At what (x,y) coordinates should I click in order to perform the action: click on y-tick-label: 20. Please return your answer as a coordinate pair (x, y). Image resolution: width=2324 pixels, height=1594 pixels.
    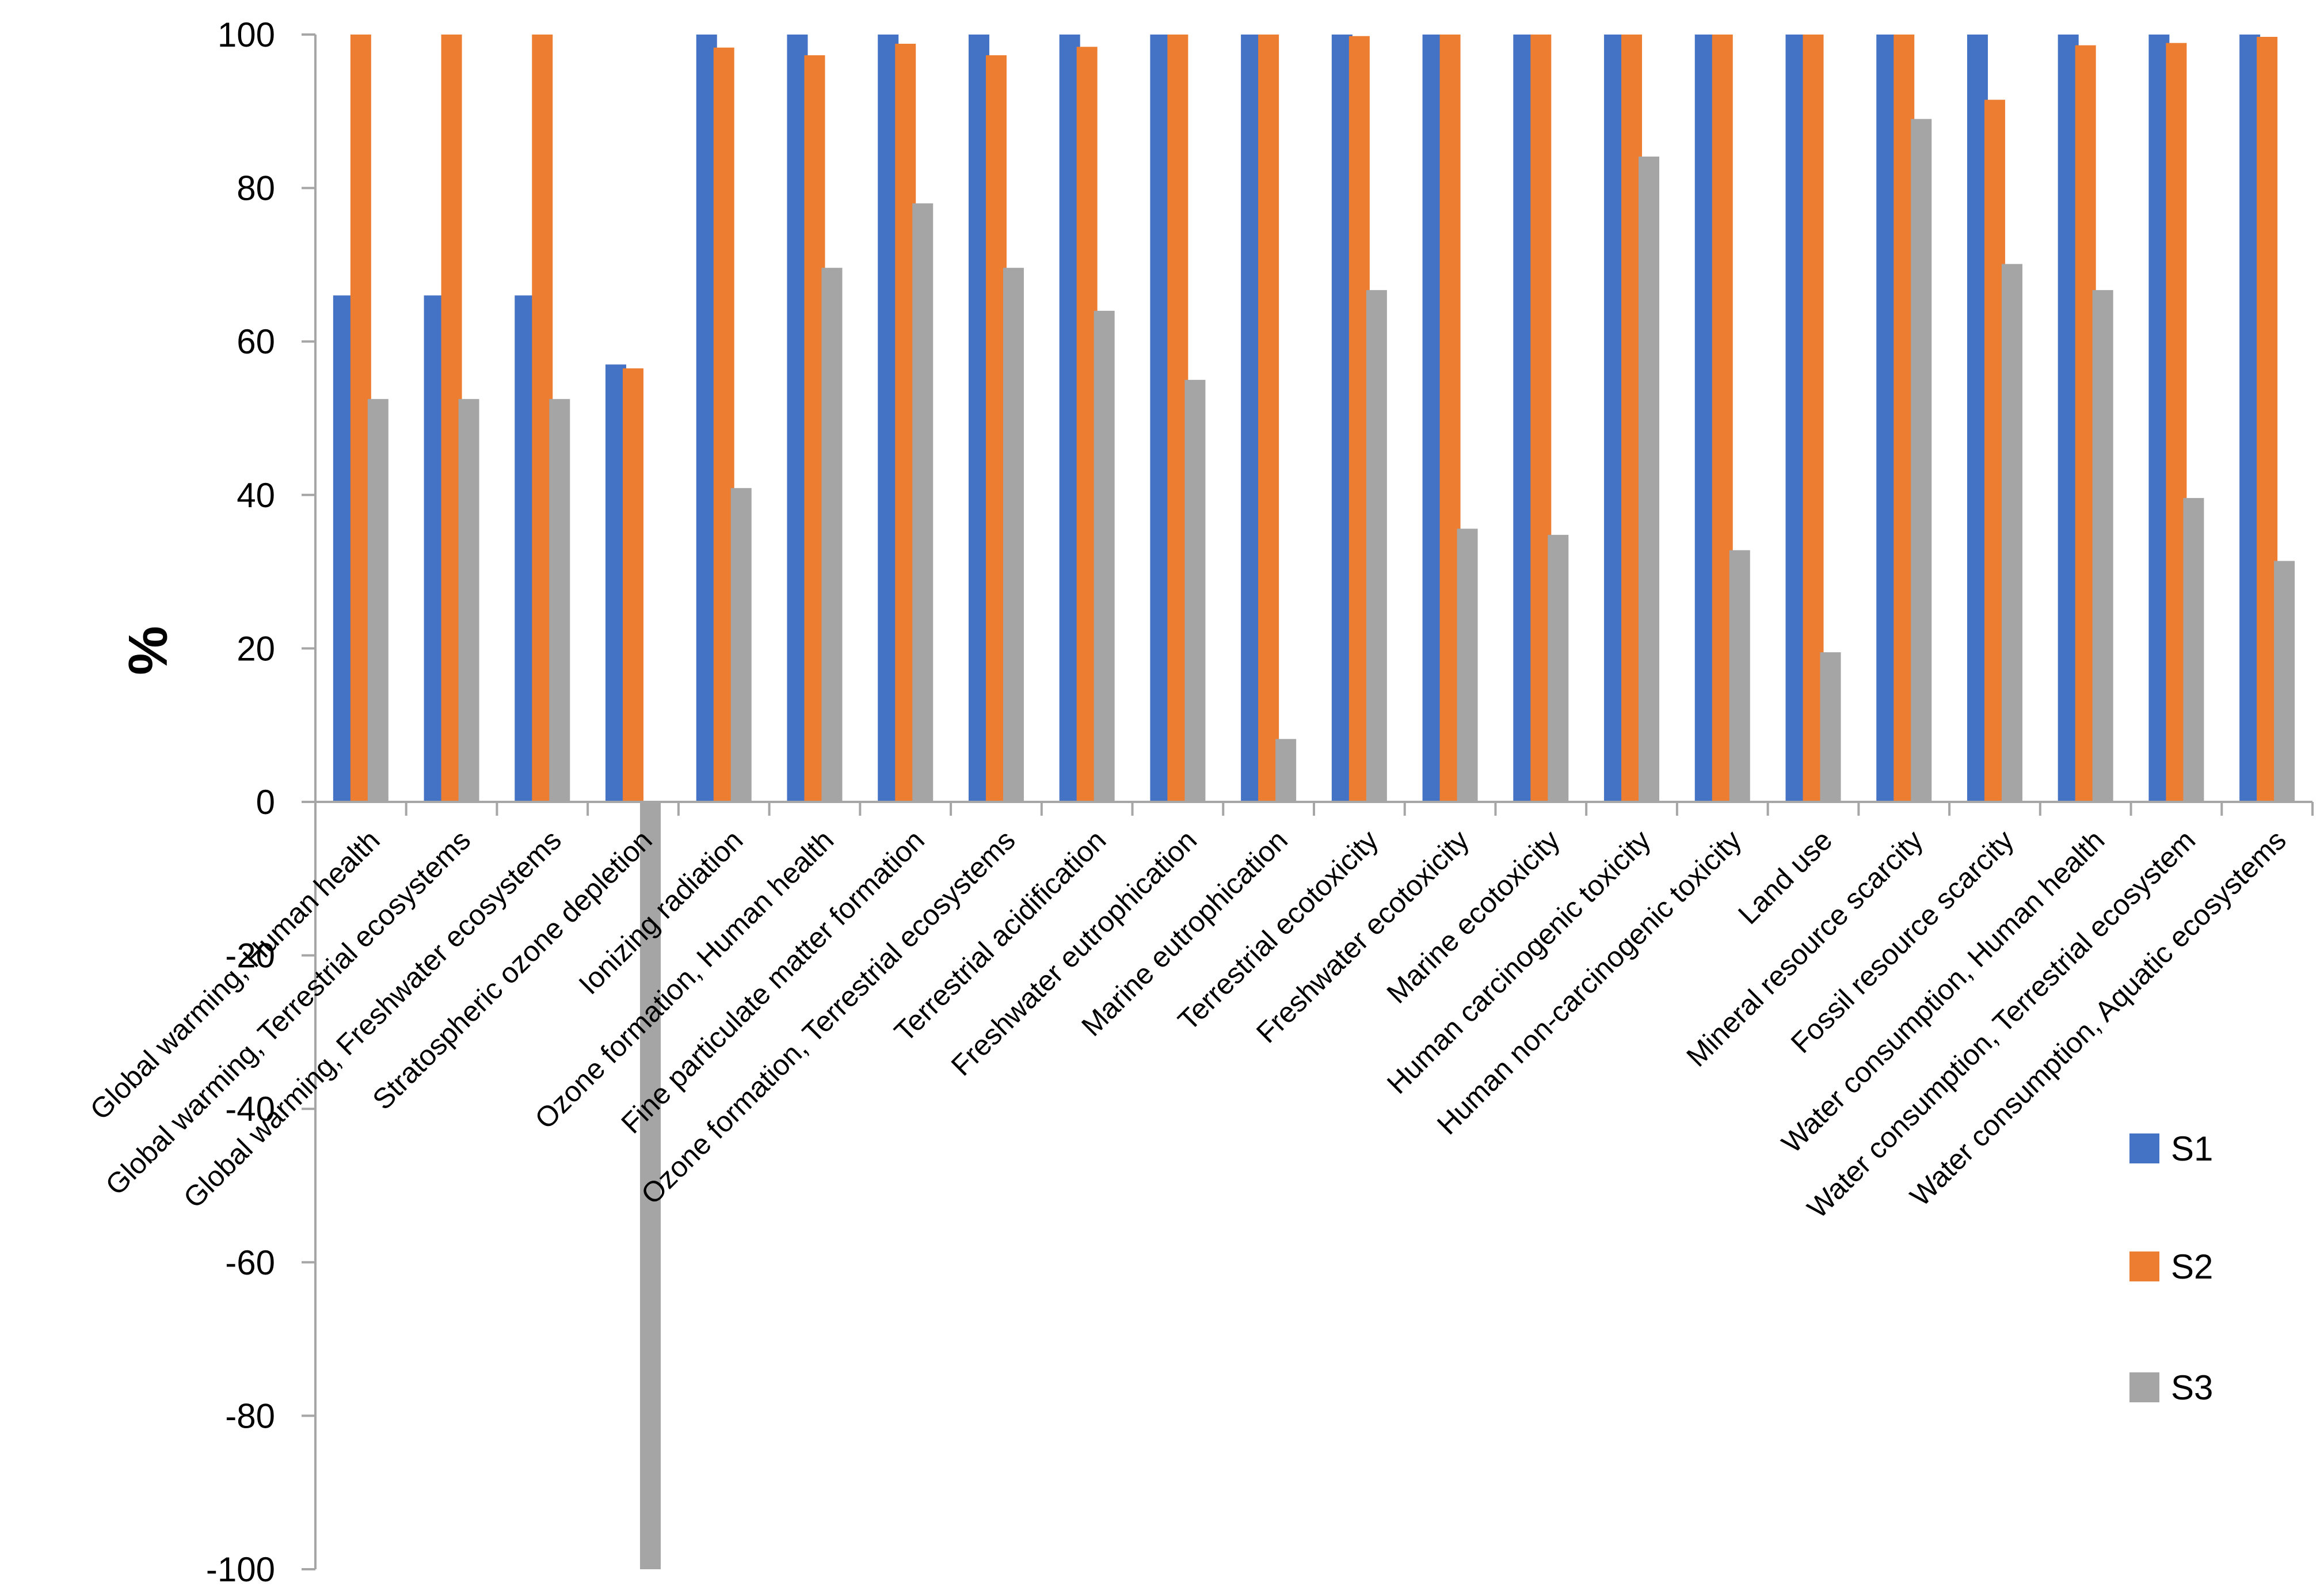
    Looking at the image, I should click on (256, 648).